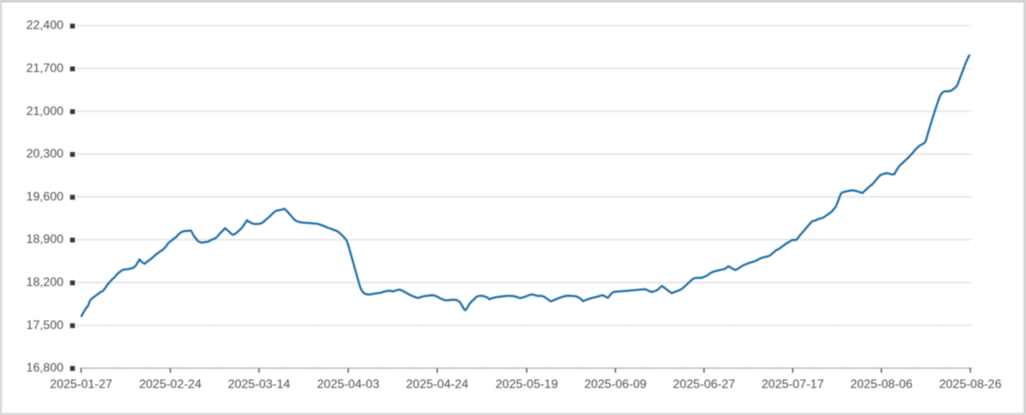 This screenshot has width=1026, height=415. What do you see at coordinates (437, 384) in the screenshot?
I see `svg-text: 2025-04-24` at bounding box center [437, 384].